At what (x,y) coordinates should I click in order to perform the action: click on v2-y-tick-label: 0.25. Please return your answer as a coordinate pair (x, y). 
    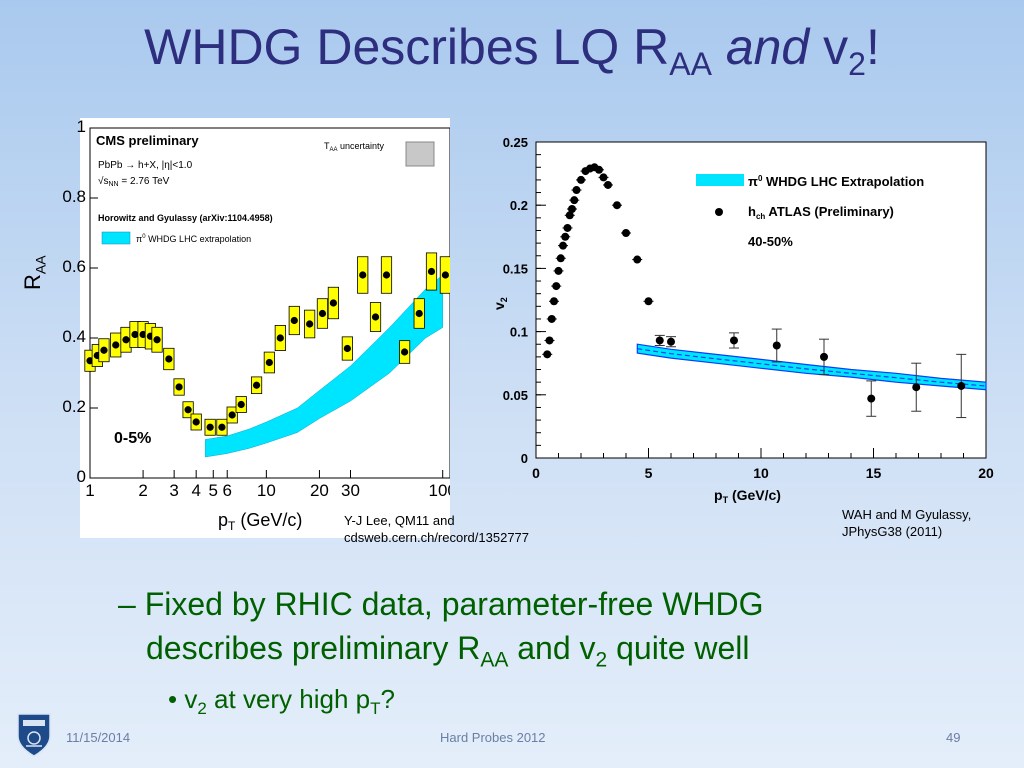
    Looking at the image, I should click on (515, 142).